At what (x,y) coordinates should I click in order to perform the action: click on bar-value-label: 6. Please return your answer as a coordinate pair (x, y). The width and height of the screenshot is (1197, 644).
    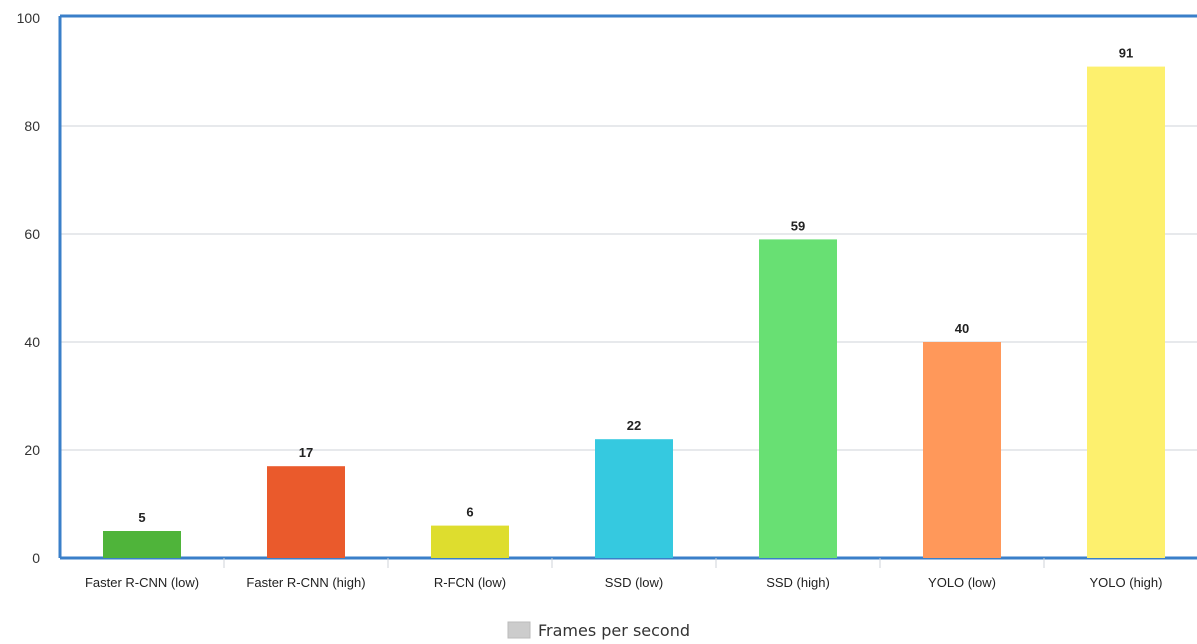
    Looking at the image, I should click on (469, 512).